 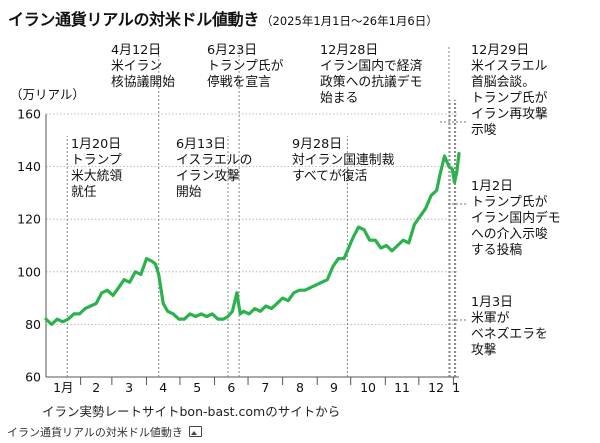 I want to click on annotation-date: 12月29日, so click(x=500, y=50).